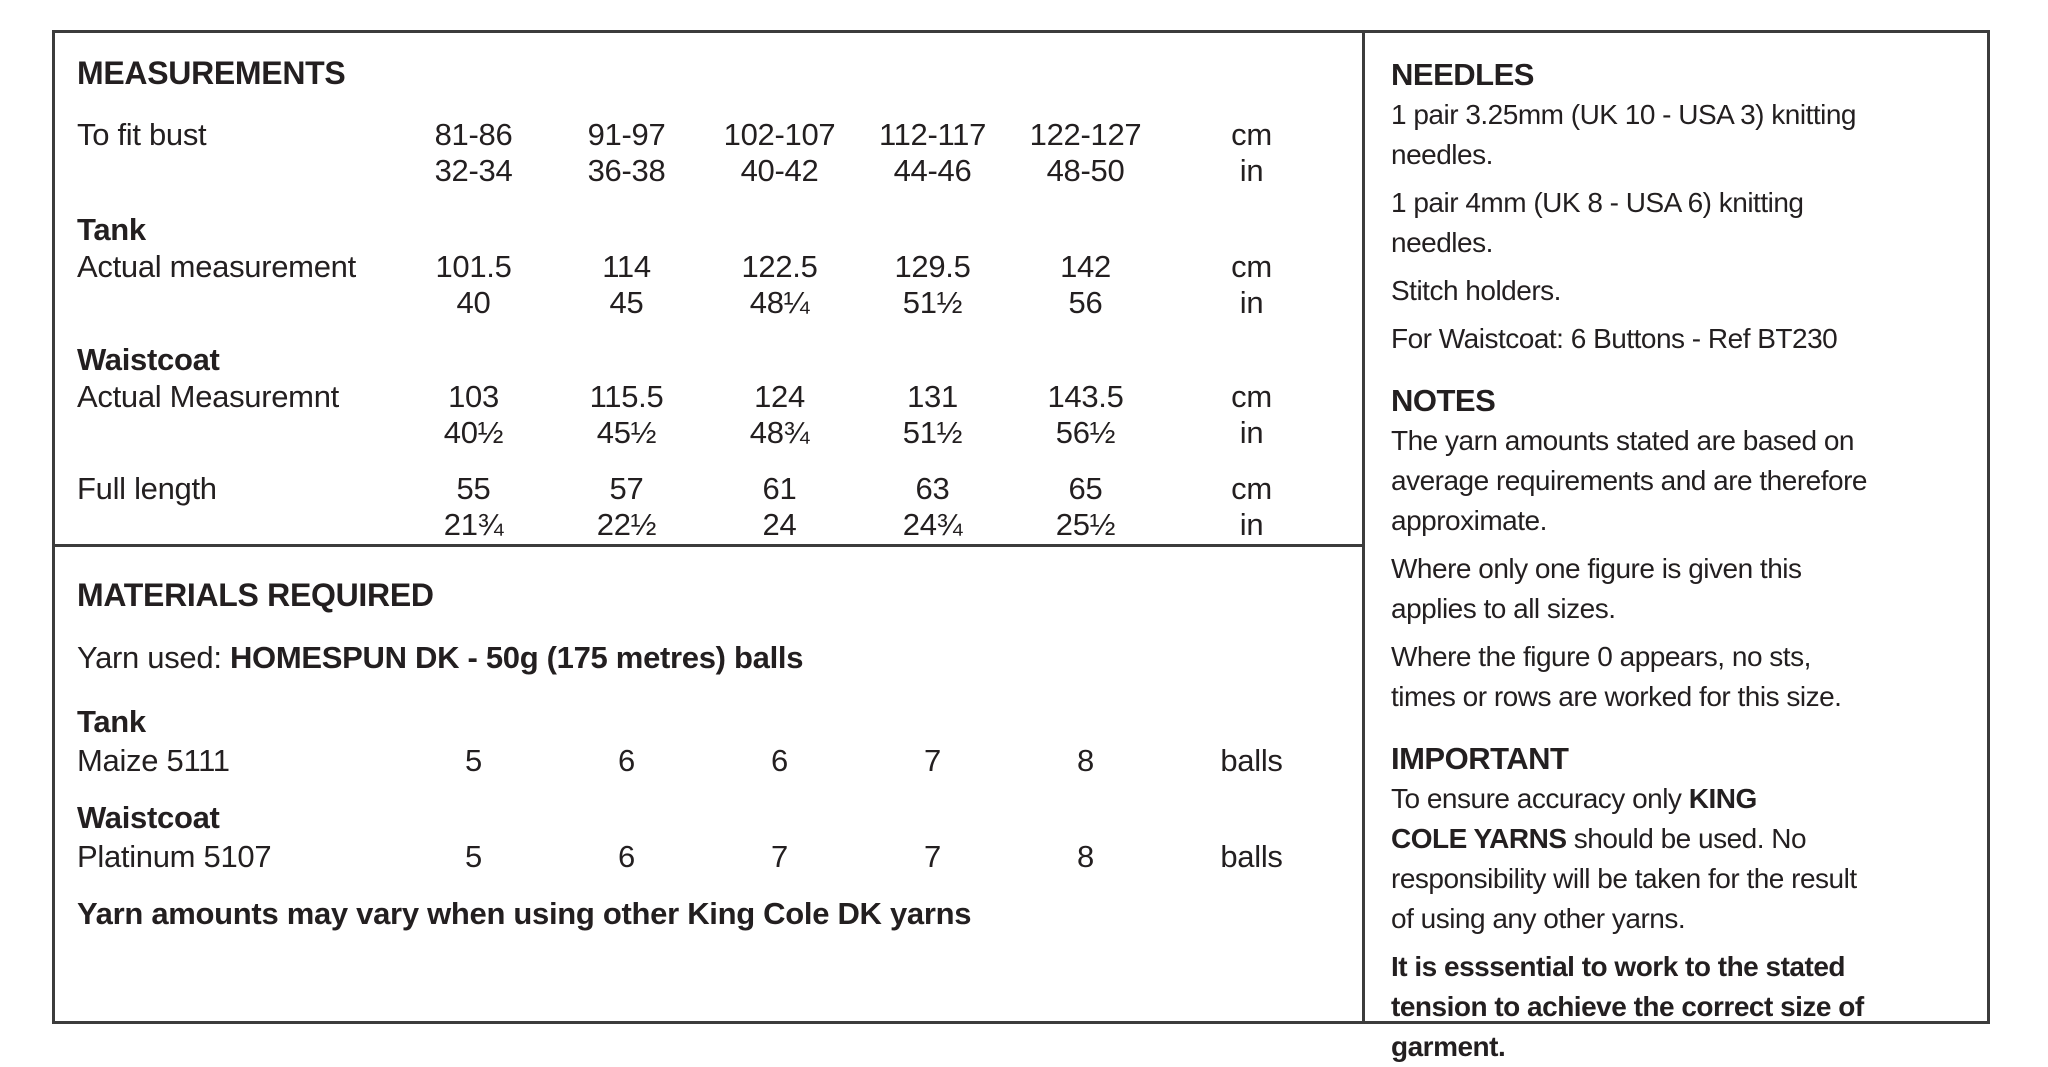  What do you see at coordinates (1085, 524) in the screenshot?
I see `in-value: 25½` at bounding box center [1085, 524].